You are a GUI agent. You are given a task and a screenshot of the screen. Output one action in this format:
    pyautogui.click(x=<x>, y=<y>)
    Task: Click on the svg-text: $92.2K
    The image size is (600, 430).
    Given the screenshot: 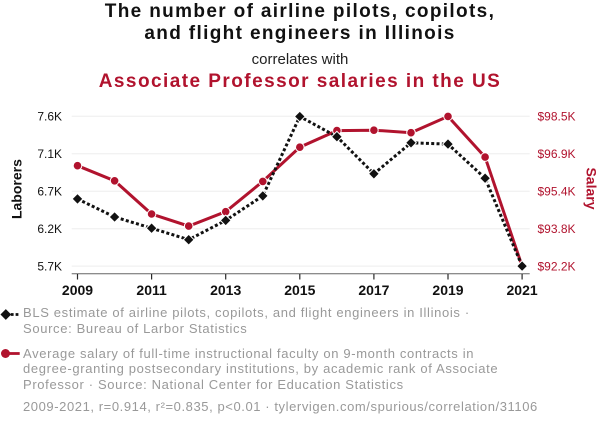 What is the action you would take?
    pyautogui.click(x=557, y=267)
    